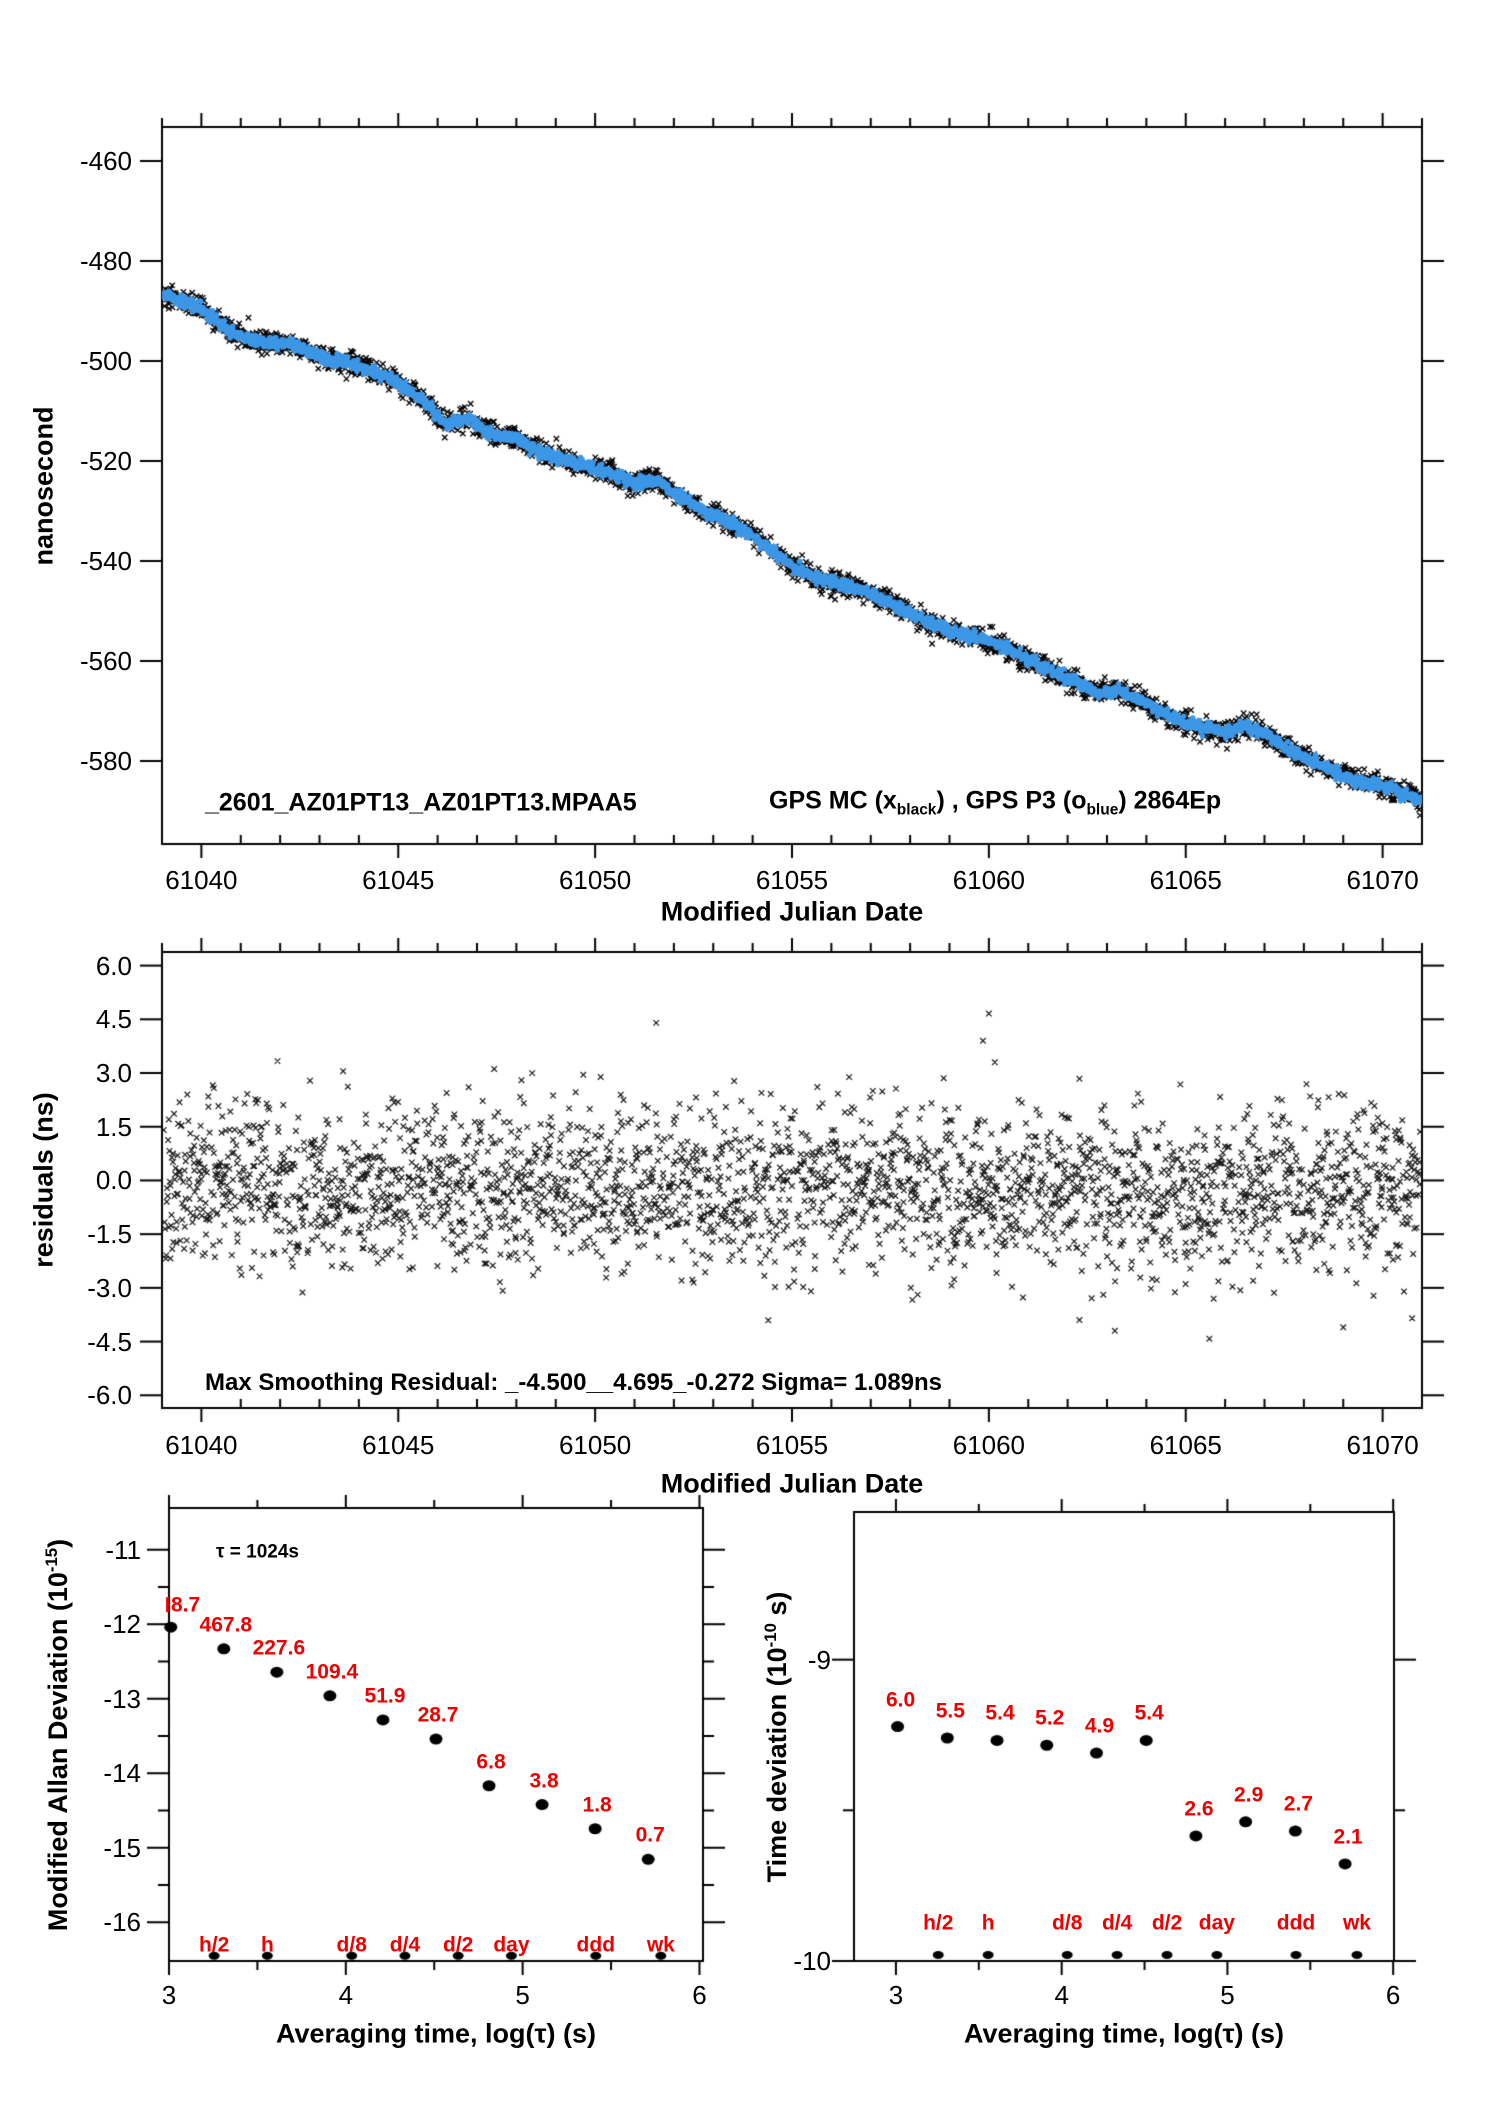 Image resolution: width=1488 pixels, height=2105 pixels. What do you see at coordinates (1249, 1795) in the screenshot?
I see `tdev-value-label: 2.9` at bounding box center [1249, 1795].